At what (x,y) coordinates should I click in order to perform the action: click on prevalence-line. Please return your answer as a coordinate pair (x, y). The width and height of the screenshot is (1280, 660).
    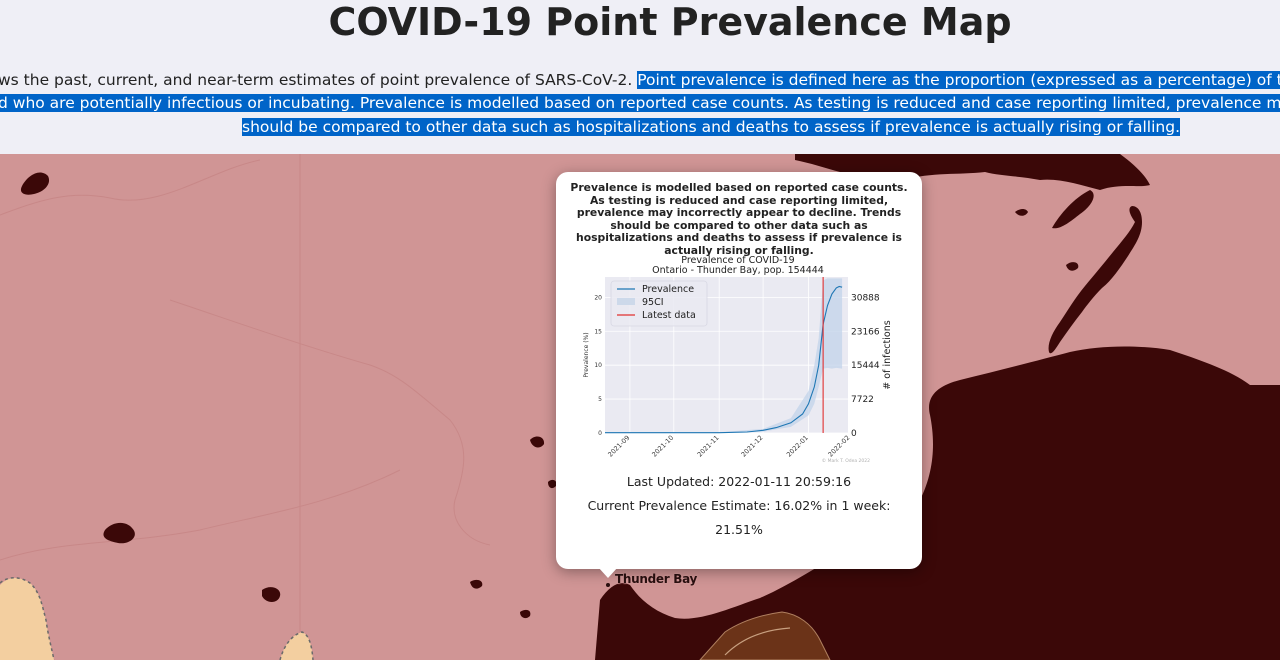
    Looking at the image, I should click on (724, 359).